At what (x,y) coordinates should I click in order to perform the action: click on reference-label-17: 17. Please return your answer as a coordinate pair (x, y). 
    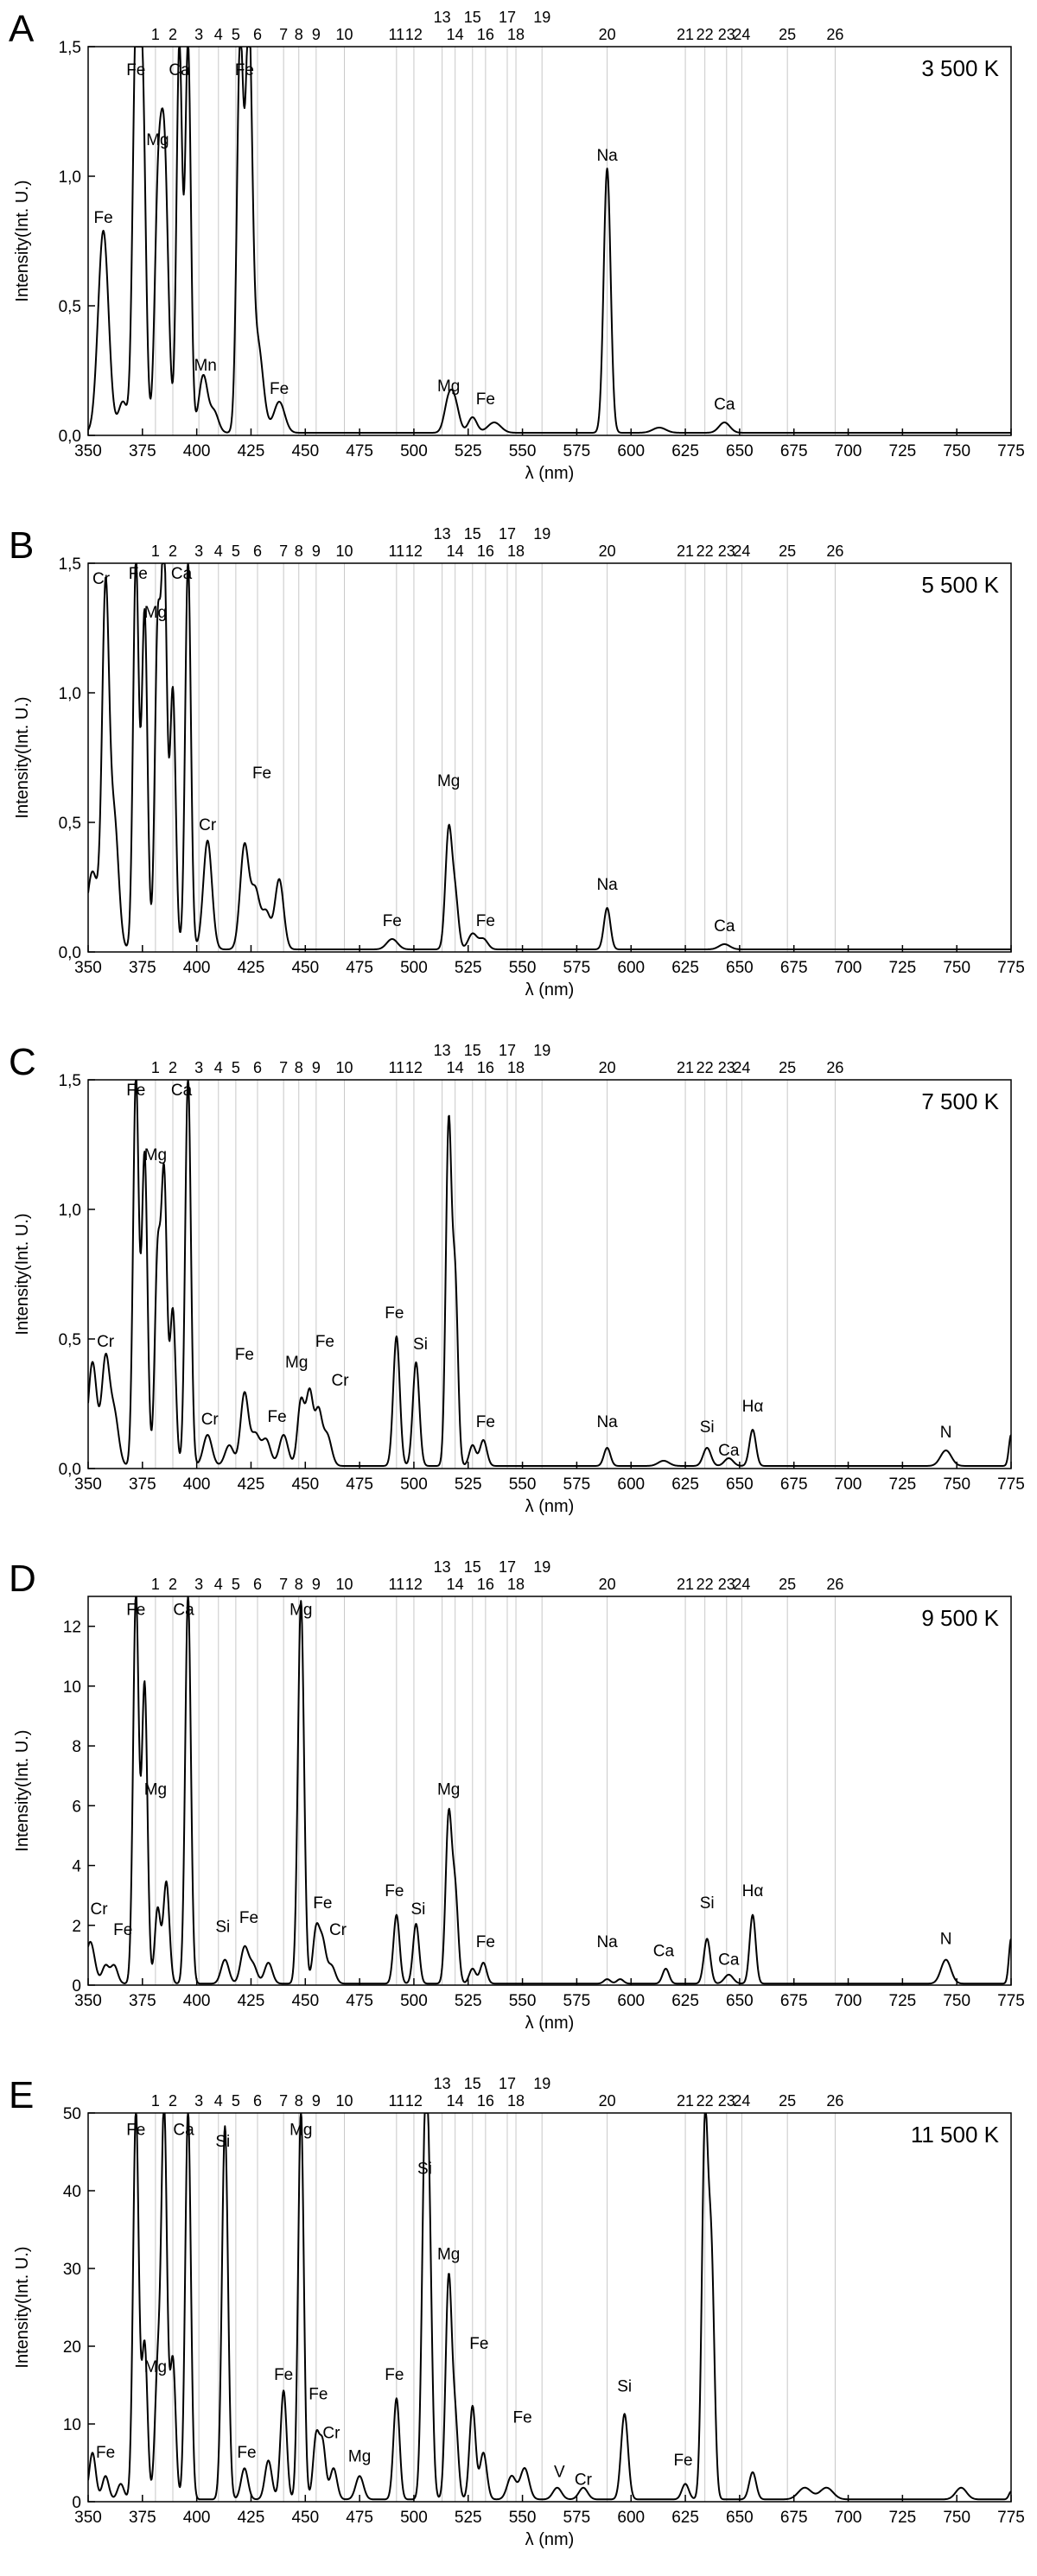
    Looking at the image, I should click on (507, 533).